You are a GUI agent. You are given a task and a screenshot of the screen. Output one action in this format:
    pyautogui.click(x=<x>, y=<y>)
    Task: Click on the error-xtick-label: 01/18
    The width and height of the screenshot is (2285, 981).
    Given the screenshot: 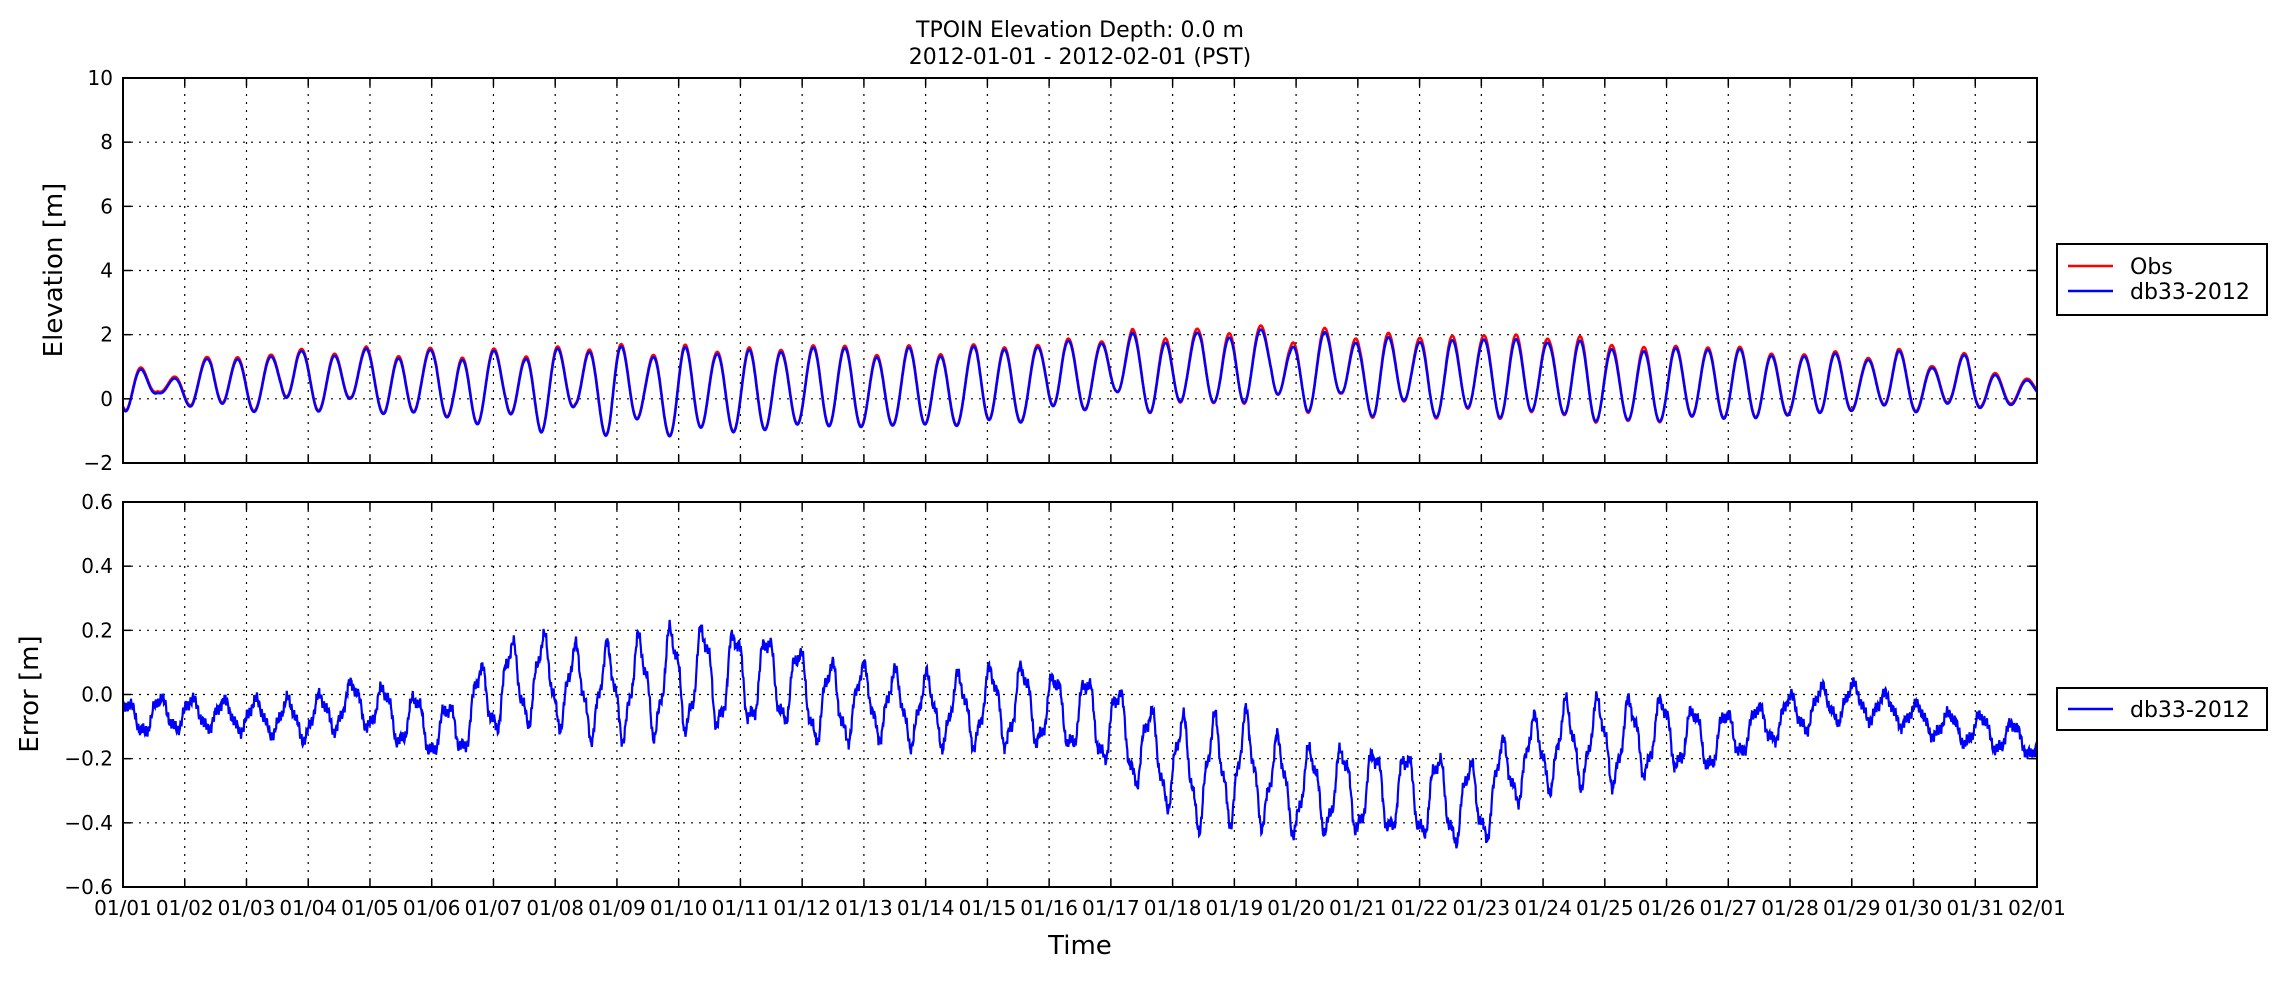 What is the action you would take?
    pyautogui.click(x=1173, y=908)
    